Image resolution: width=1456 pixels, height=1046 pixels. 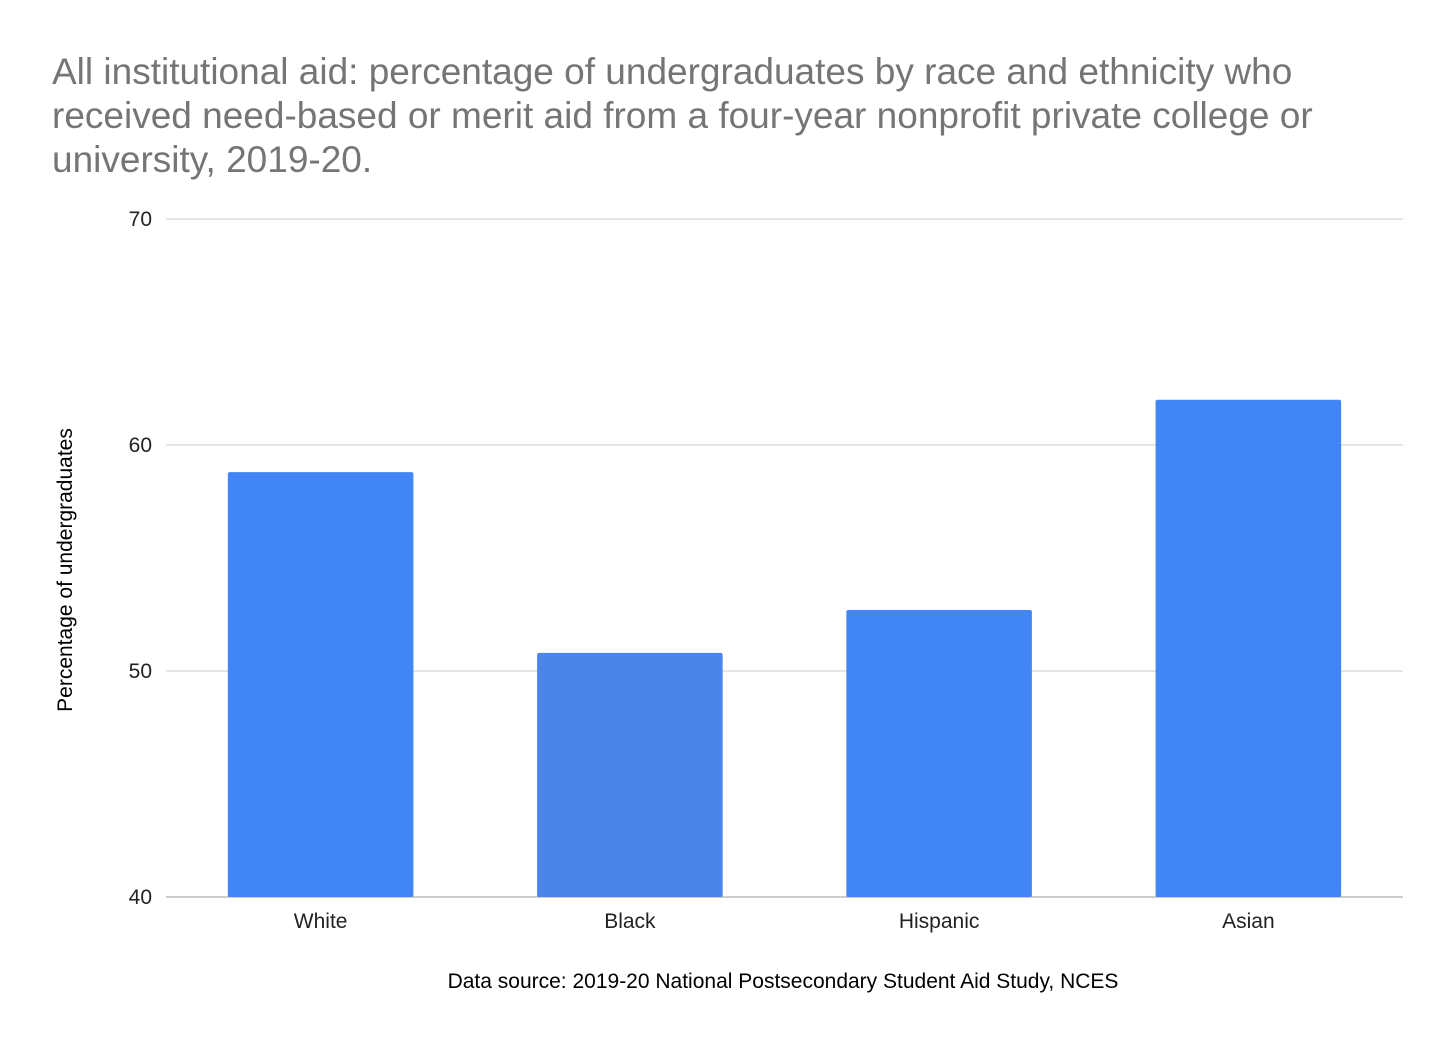 What do you see at coordinates (140, 671) in the screenshot?
I see `y-tick-label: 50` at bounding box center [140, 671].